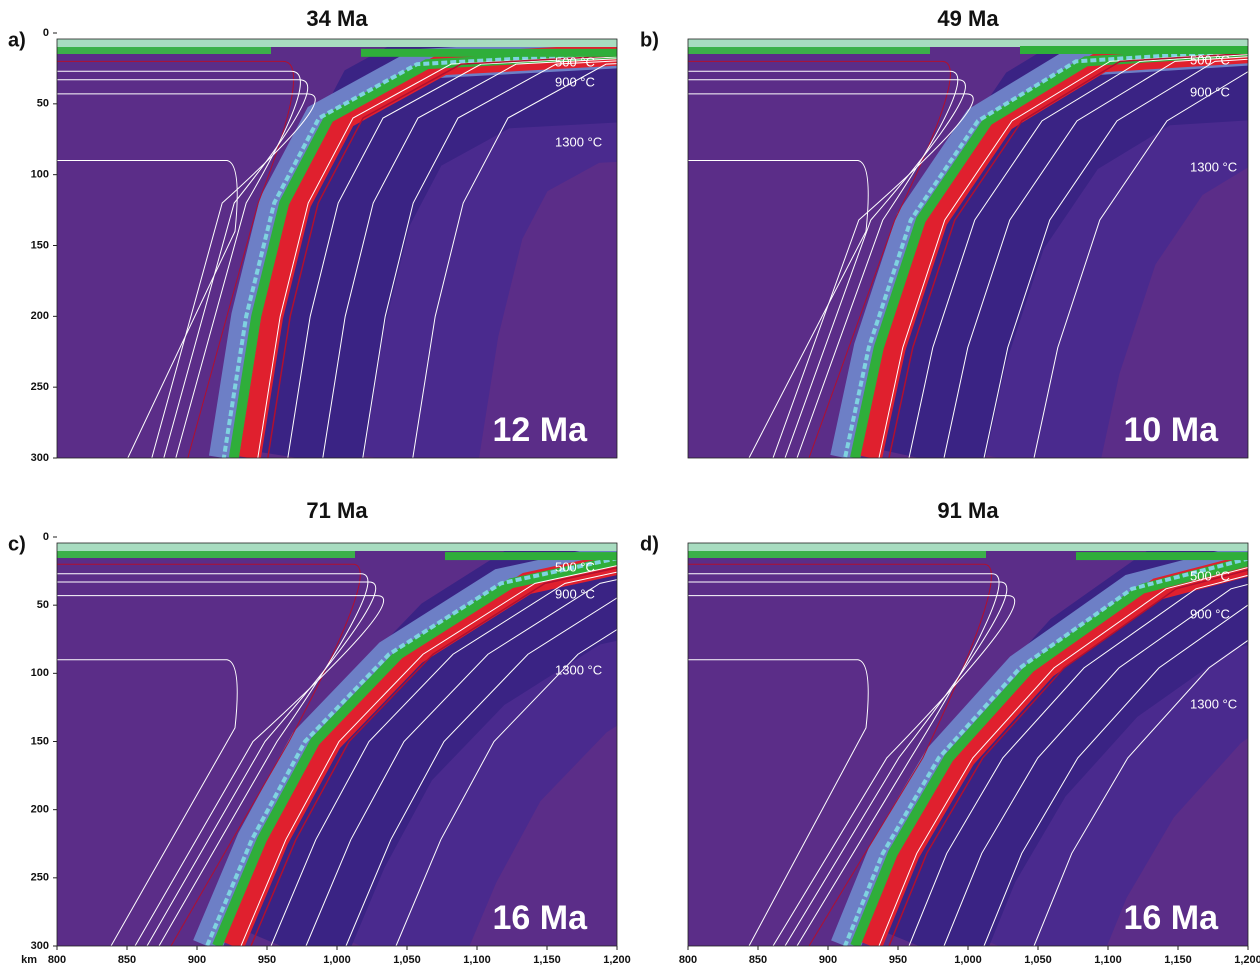 Image resolution: width=1260 pixels, height=968 pixels. What do you see at coordinates (43, 104) in the screenshot?
I see `y-tick-label: 50` at bounding box center [43, 104].